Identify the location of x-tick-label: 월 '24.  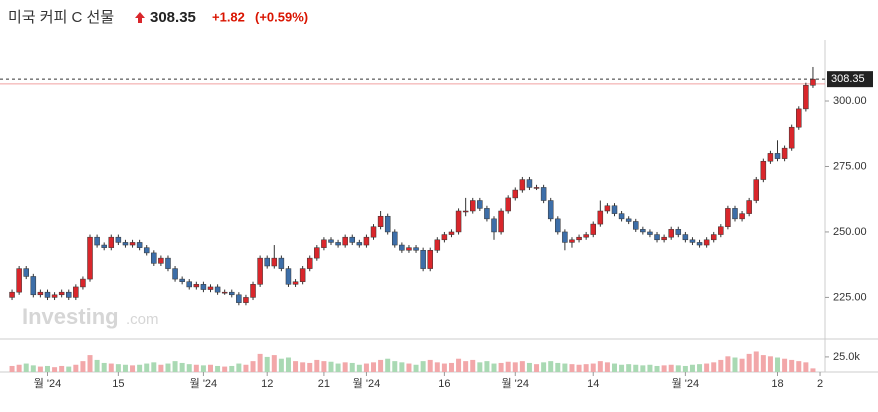
(686, 383).